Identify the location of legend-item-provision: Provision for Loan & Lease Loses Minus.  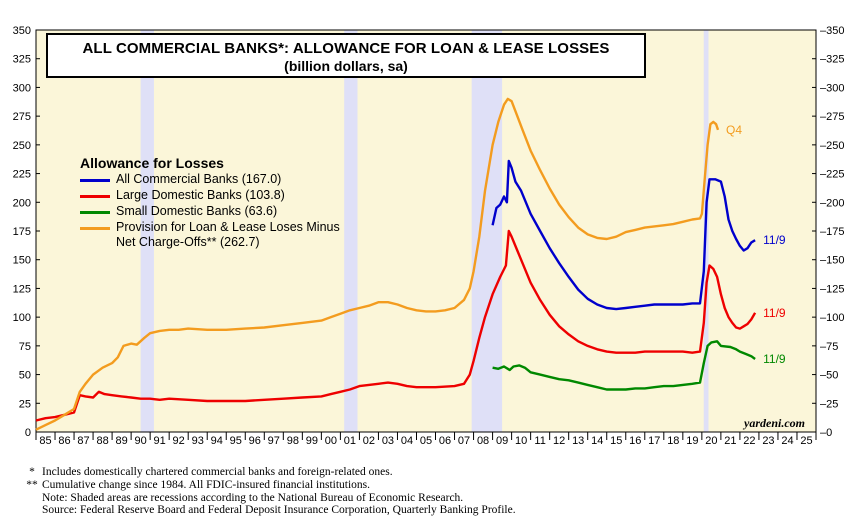
(210, 228).